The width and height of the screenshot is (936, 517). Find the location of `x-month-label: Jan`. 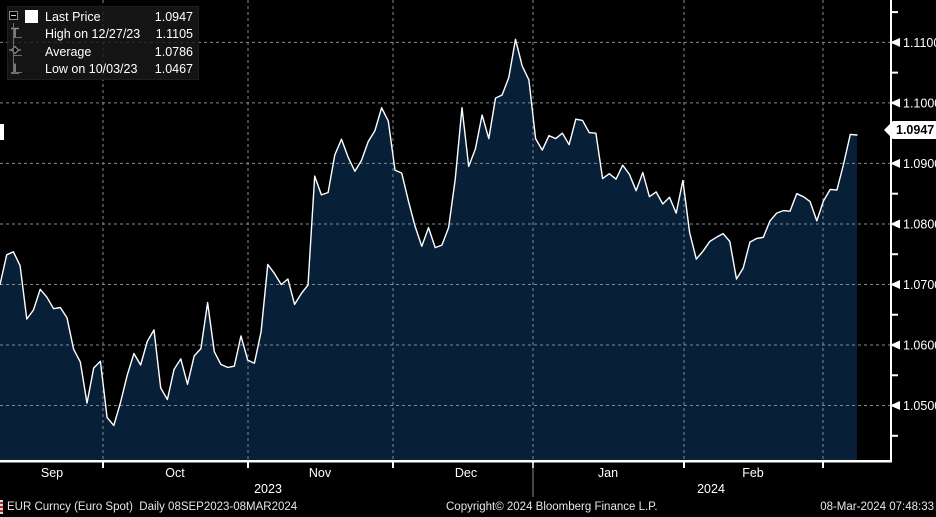

x-month-label: Jan is located at coordinates (608, 473).